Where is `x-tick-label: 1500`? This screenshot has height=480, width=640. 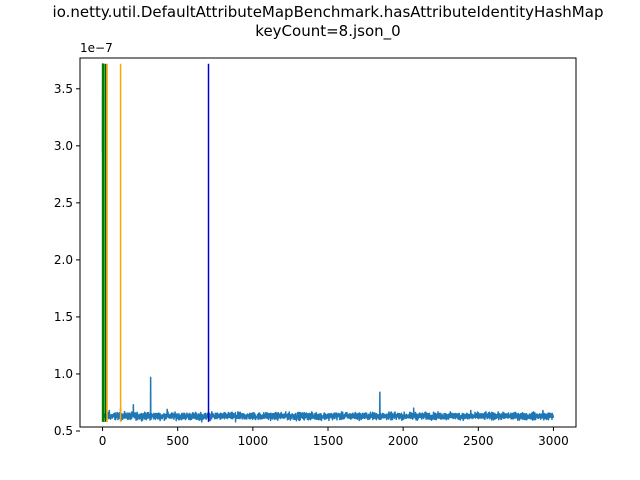
x-tick-label: 1500 is located at coordinates (328, 441).